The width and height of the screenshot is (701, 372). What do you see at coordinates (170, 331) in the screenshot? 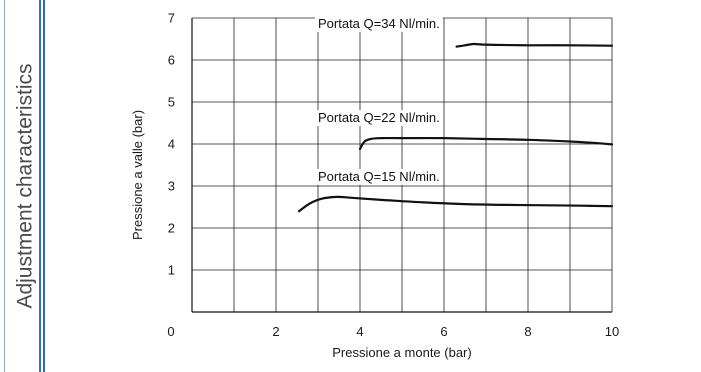
I see `x-tick-label: 0` at bounding box center [170, 331].